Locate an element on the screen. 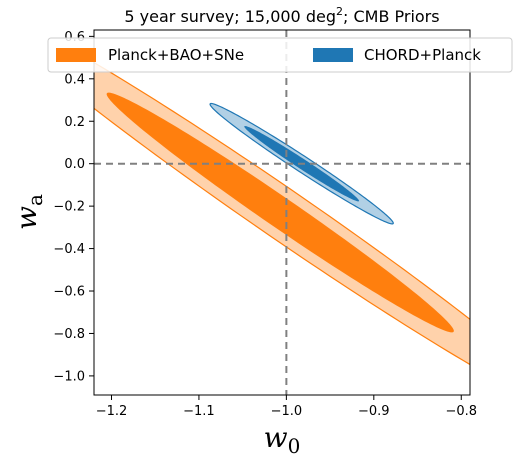 Image resolution: width=515 pixels, height=458 pixels. chart-title: 5 year survey; 15,000 deg2; CMB Priors is located at coordinates (281, 15).